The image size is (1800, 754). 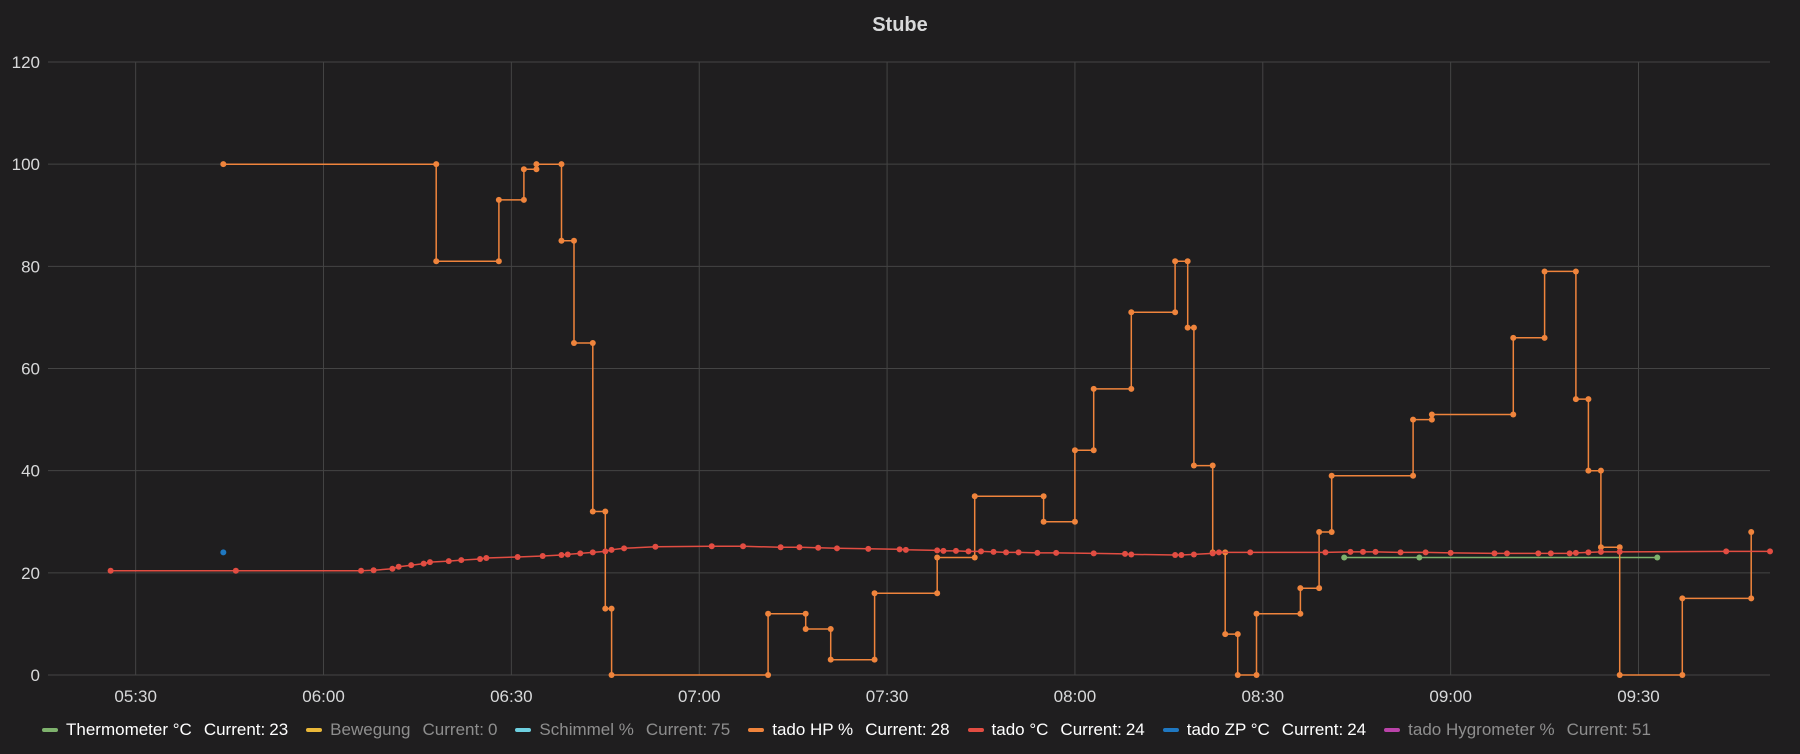 What do you see at coordinates (849, 730) in the screenshot?
I see `legend-item: tado HP % Current: 28` at bounding box center [849, 730].